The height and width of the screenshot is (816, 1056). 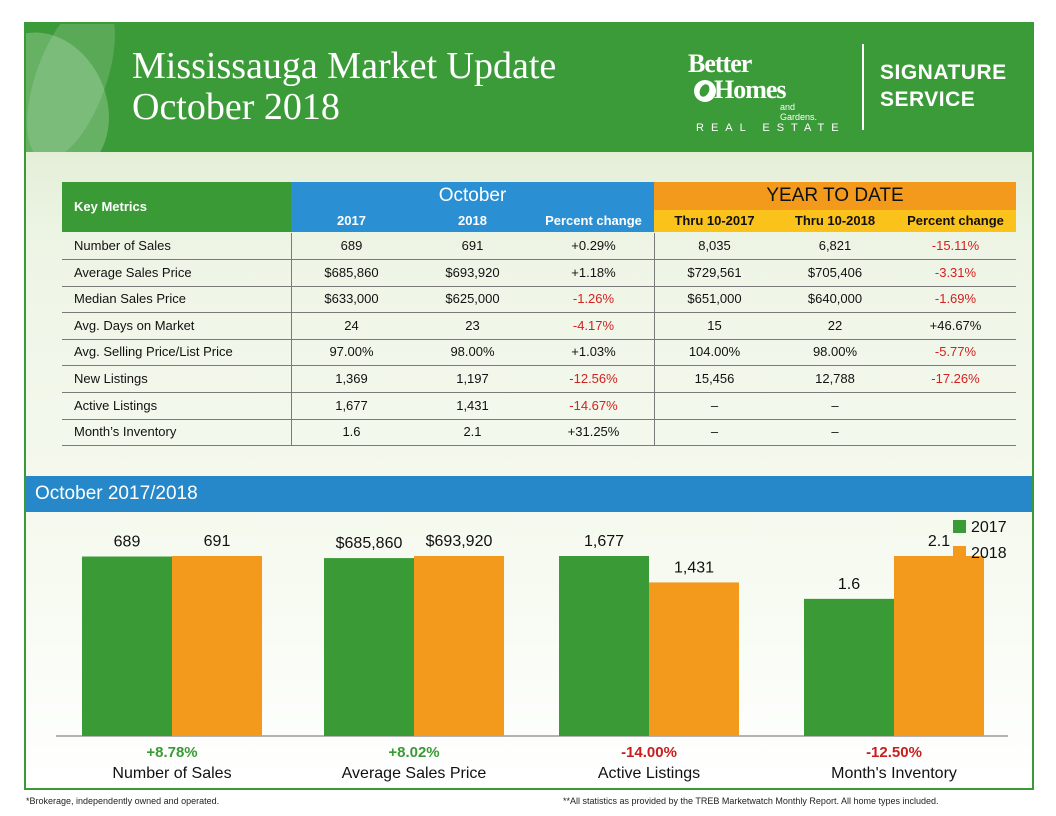 What do you see at coordinates (472, 196) in the screenshot?
I see `october-group-header: October` at bounding box center [472, 196].